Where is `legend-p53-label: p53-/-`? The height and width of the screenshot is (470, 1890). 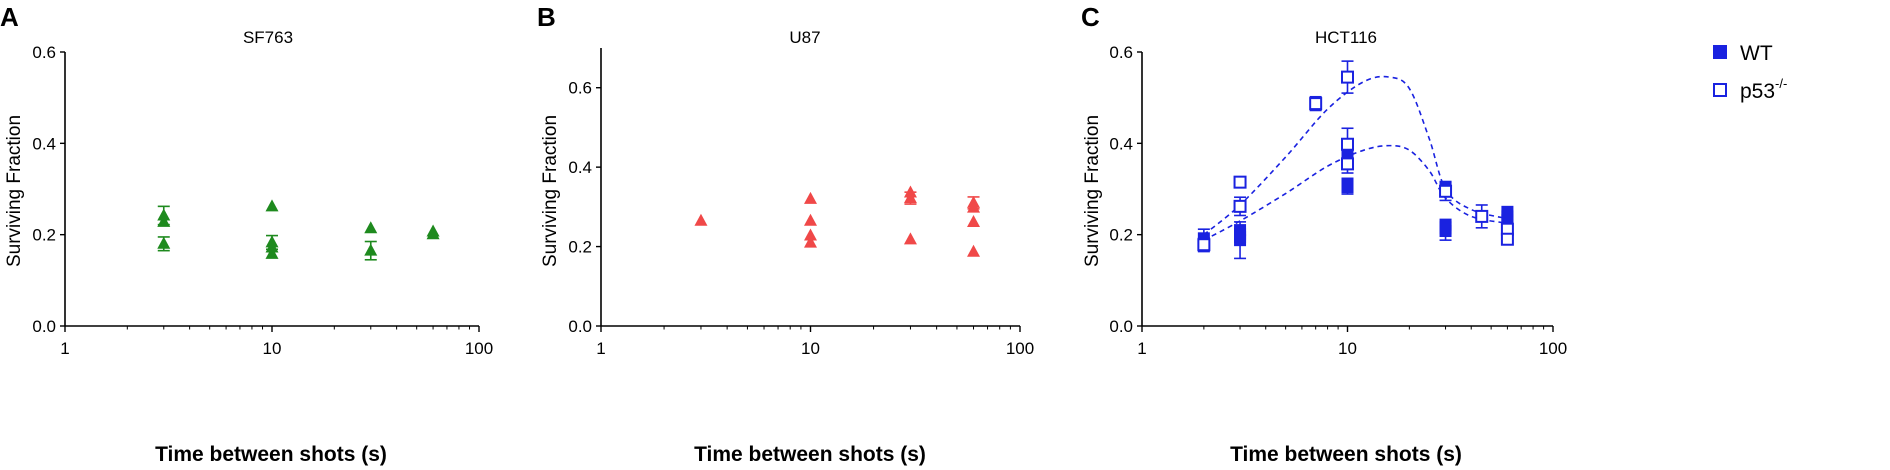 legend-p53-label: p53-/- is located at coordinates (1763, 89).